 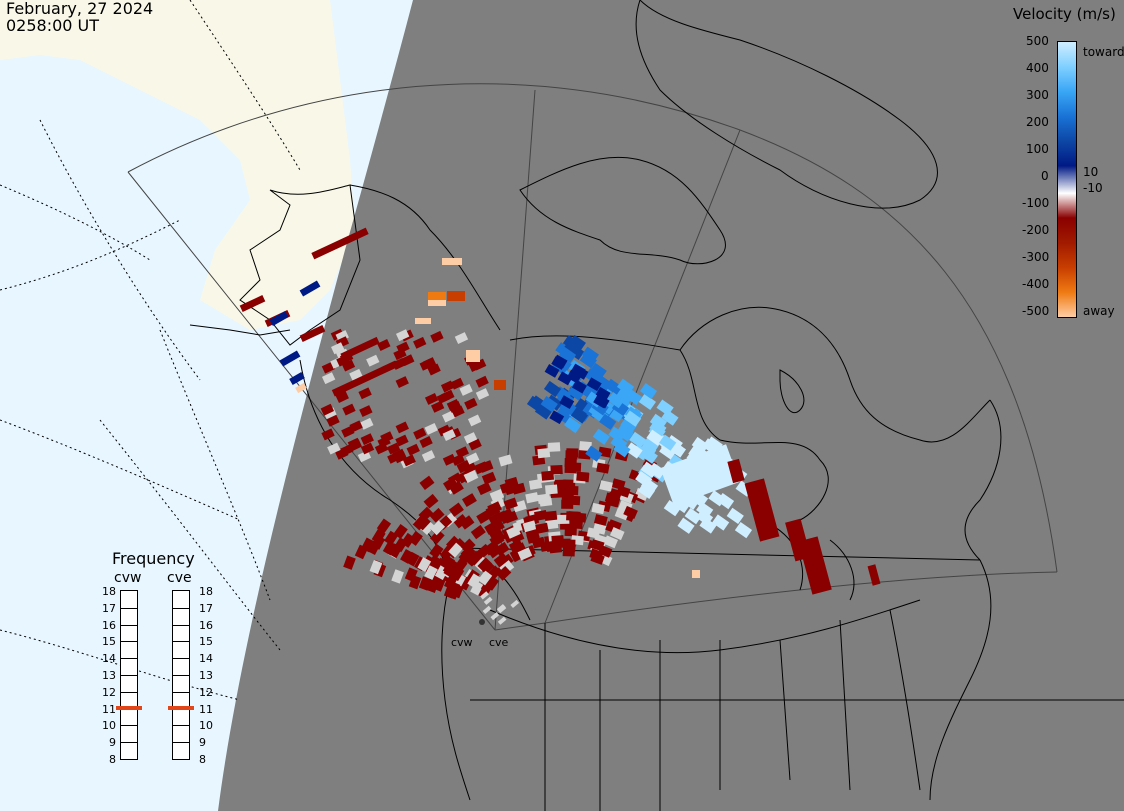 I want to click on frequency-scale-left: 17, so click(x=109, y=608).